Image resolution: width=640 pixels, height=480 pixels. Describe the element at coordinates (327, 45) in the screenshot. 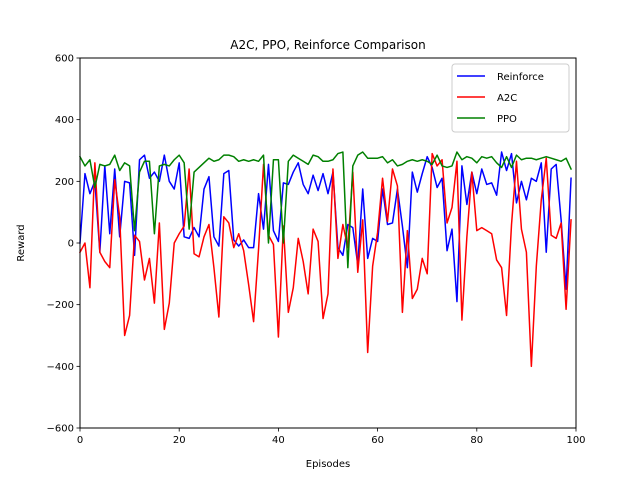

I see `chart-title: A2C, PPO, Reinforce Comparison` at that location.